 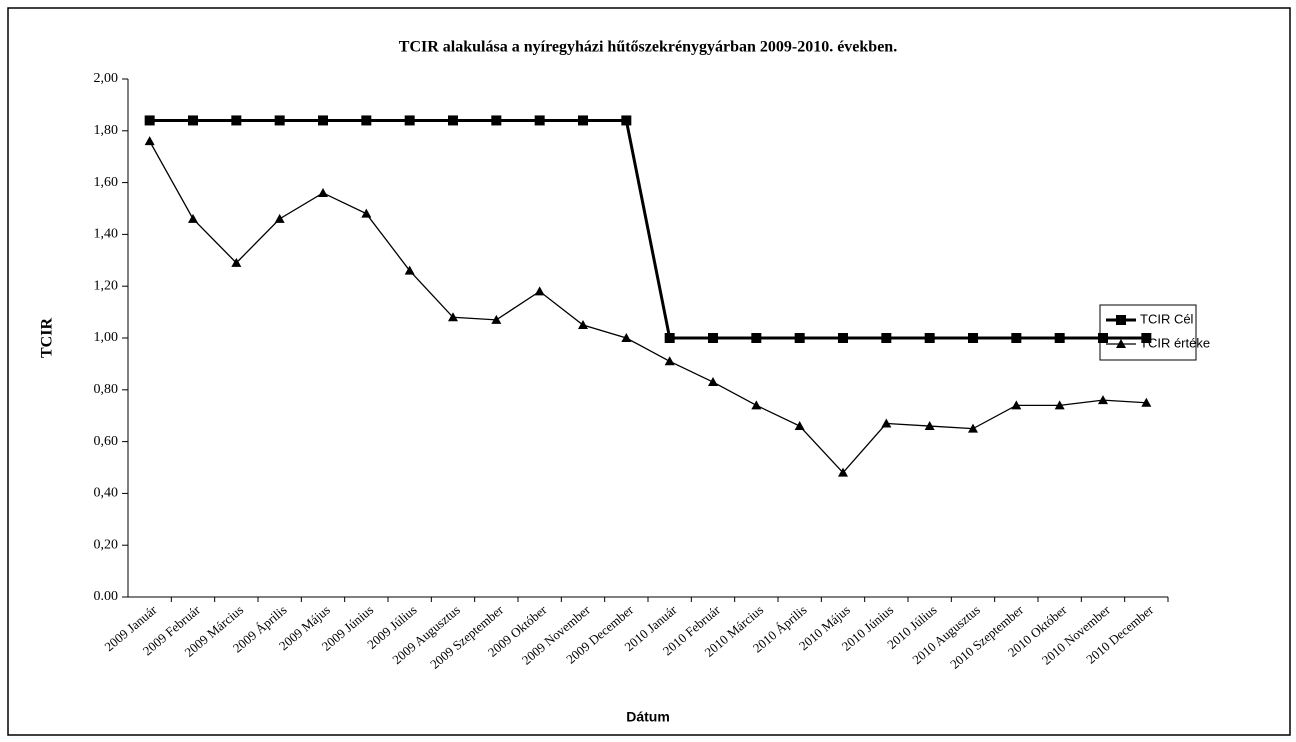 What do you see at coordinates (467, 637) in the screenshot?
I see `x-tick-label: 2009 Szeptember` at bounding box center [467, 637].